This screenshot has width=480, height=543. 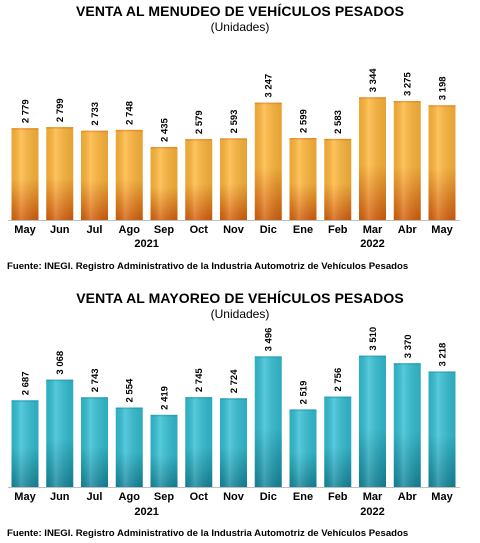 I want to click on bar-value-label: 2 687, so click(x=26, y=384).